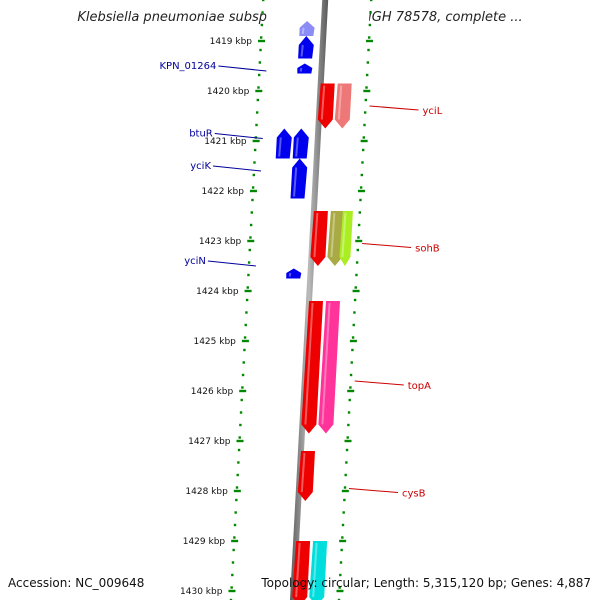  What do you see at coordinates (204, 542) in the screenshot?
I see `scale-tick-label: 1429 kbp` at bounding box center [204, 542].